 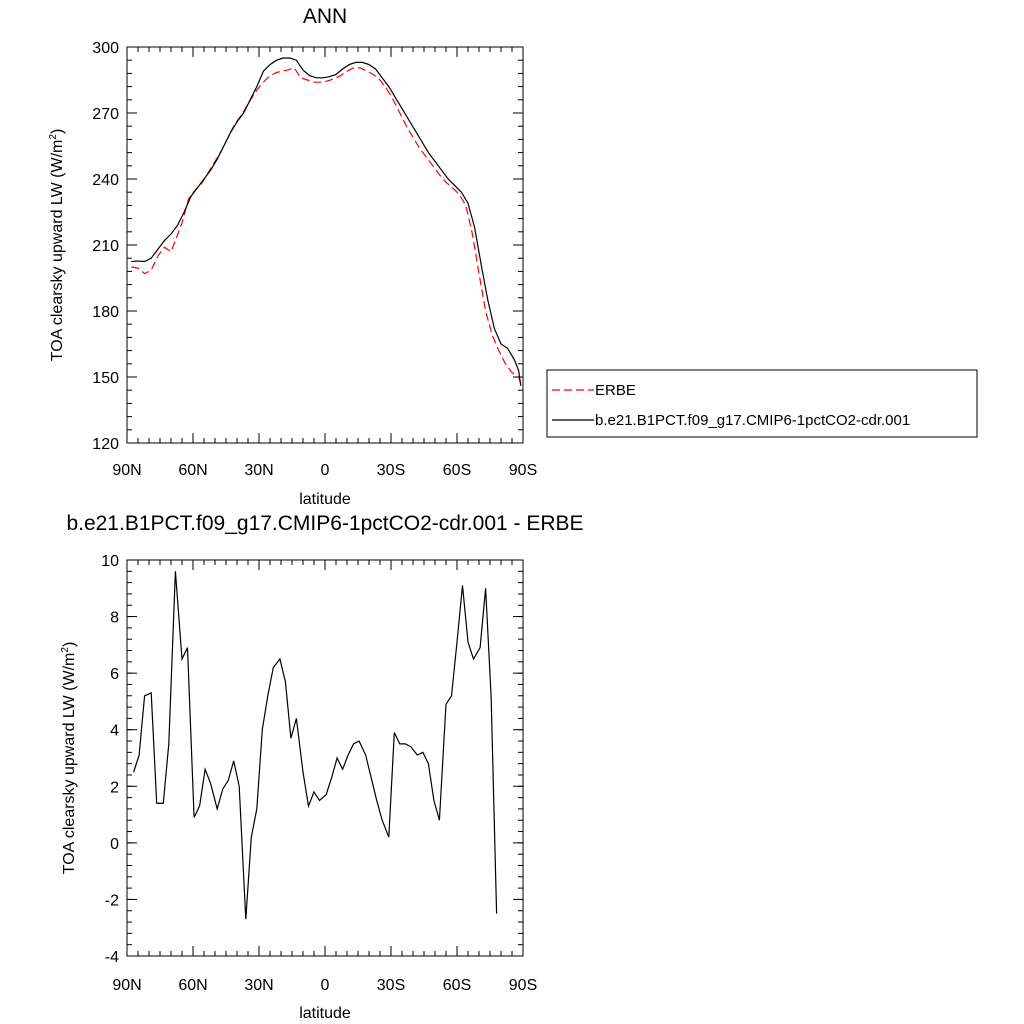 I want to click on y-tick-label: 240, so click(x=105, y=180).